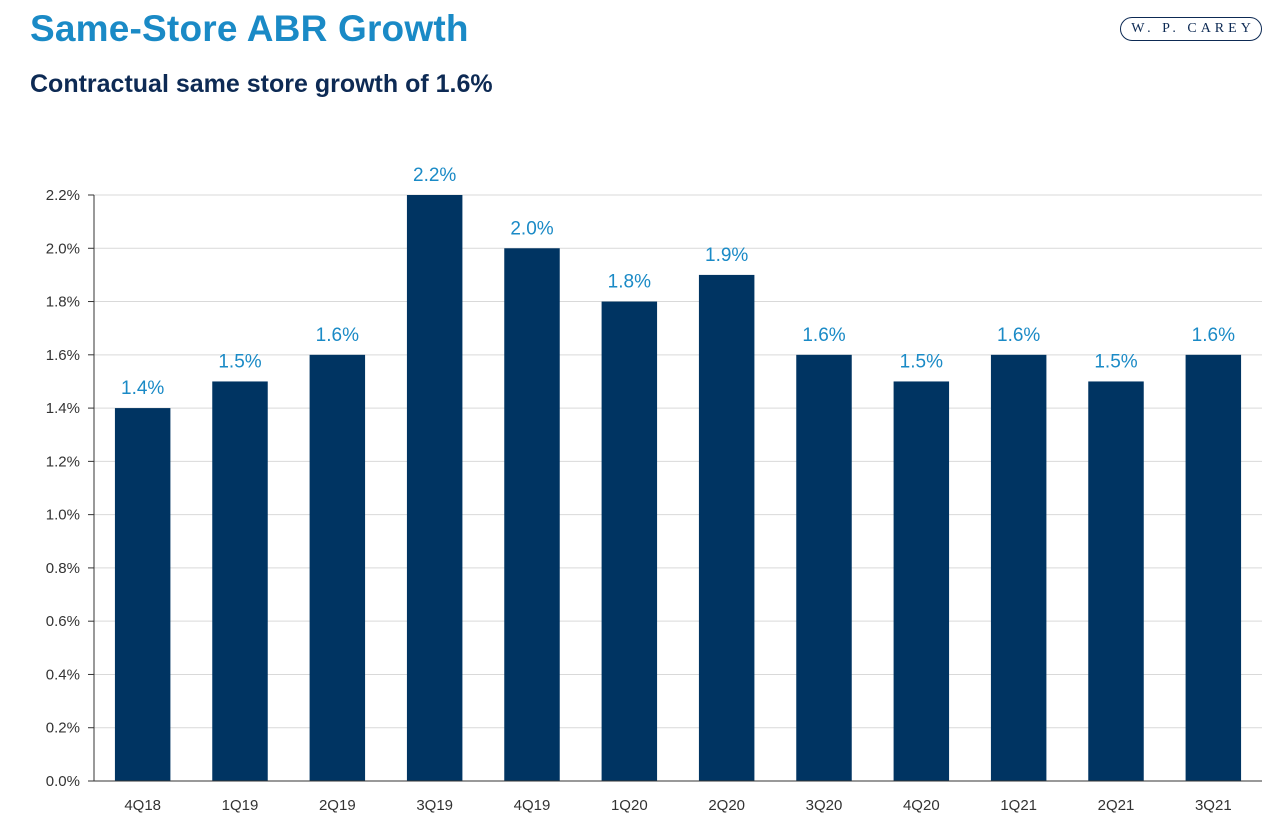 Image resolution: width=1280 pixels, height=836 pixels. What do you see at coordinates (434, 805) in the screenshot?
I see `x-tick-label: 3Q19` at bounding box center [434, 805].